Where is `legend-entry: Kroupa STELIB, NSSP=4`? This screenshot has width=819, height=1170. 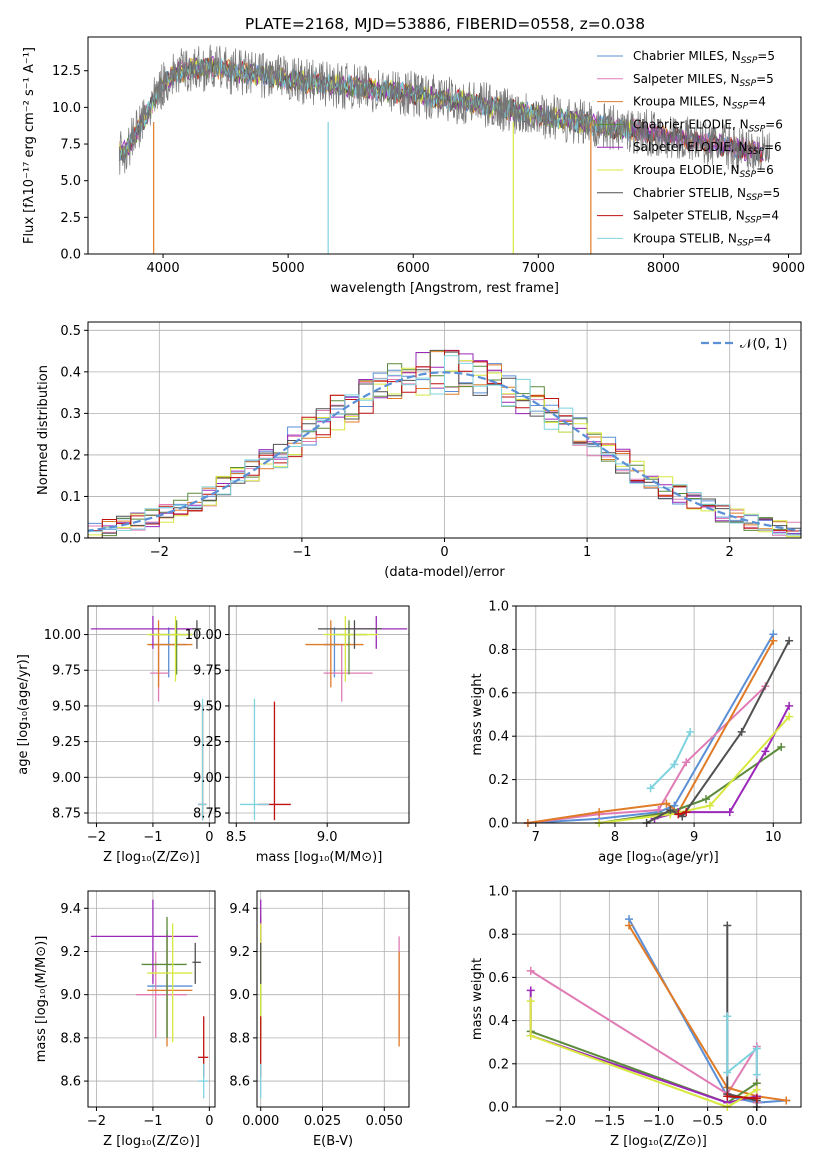
legend-entry: Kroupa STELIB, NSSP=4 is located at coordinates (702, 239).